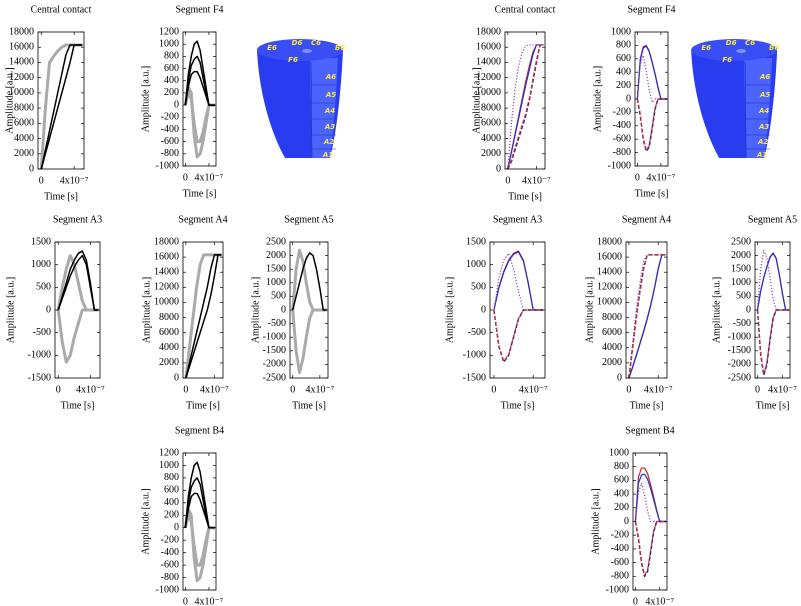  Describe the element at coordinates (623, 85) in the screenshot. I see `y-tick-label: 200` at that location.